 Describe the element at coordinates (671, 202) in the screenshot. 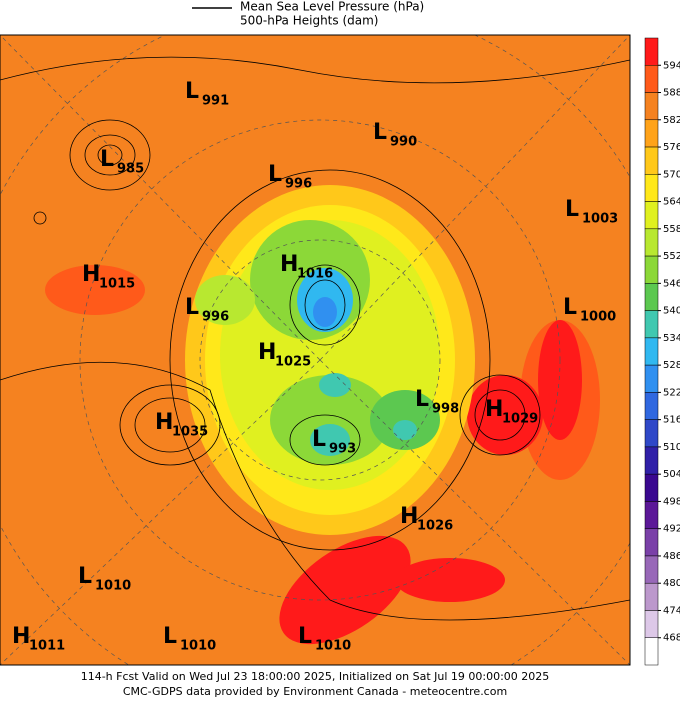

I see `colorbar-label: 564` at that location.